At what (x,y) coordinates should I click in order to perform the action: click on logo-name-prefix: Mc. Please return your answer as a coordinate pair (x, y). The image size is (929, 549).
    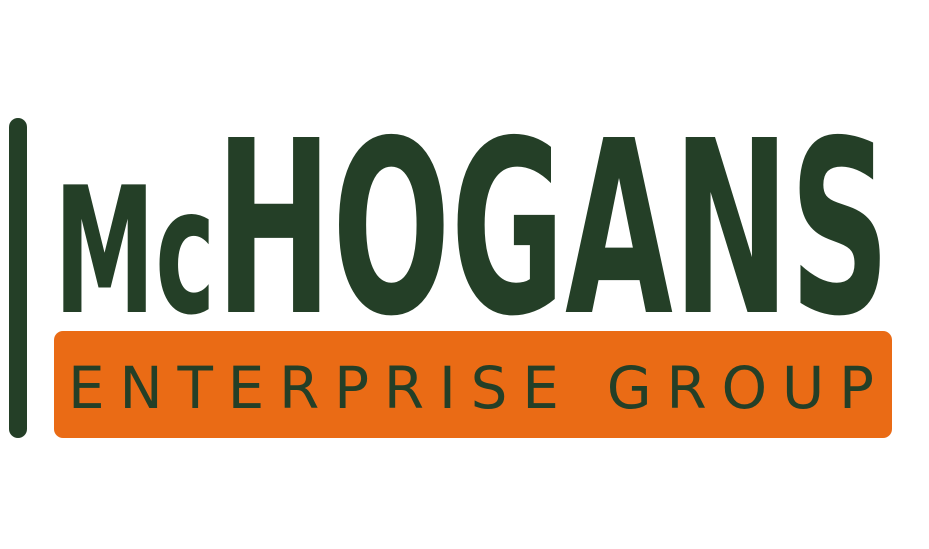
    Looking at the image, I should click on (134, 252).